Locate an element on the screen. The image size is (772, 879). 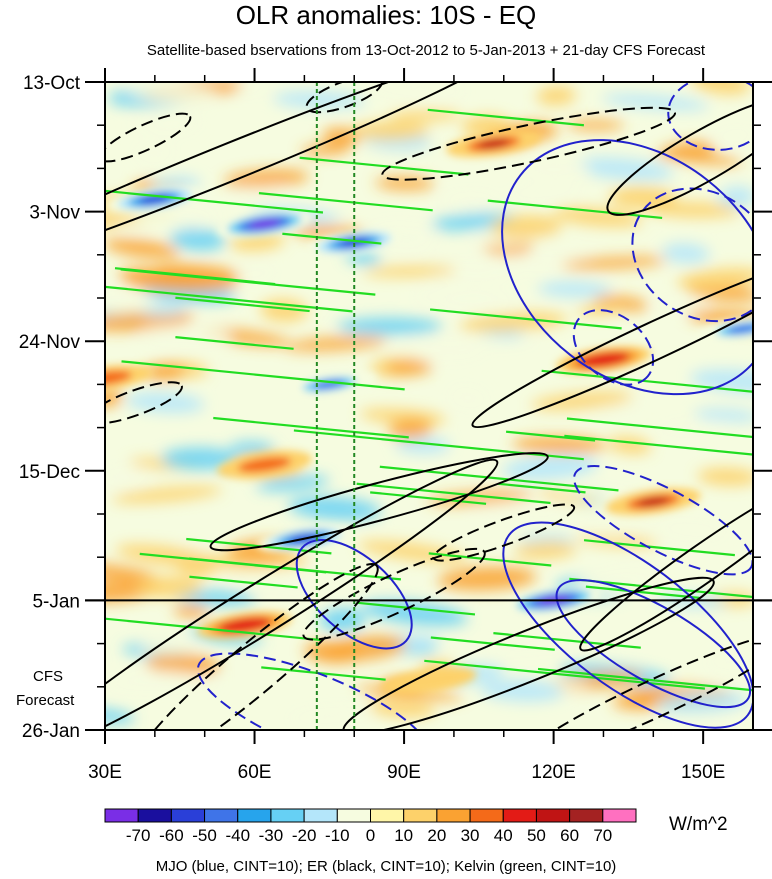
anomaly-negative is located at coordinates (739, 329).